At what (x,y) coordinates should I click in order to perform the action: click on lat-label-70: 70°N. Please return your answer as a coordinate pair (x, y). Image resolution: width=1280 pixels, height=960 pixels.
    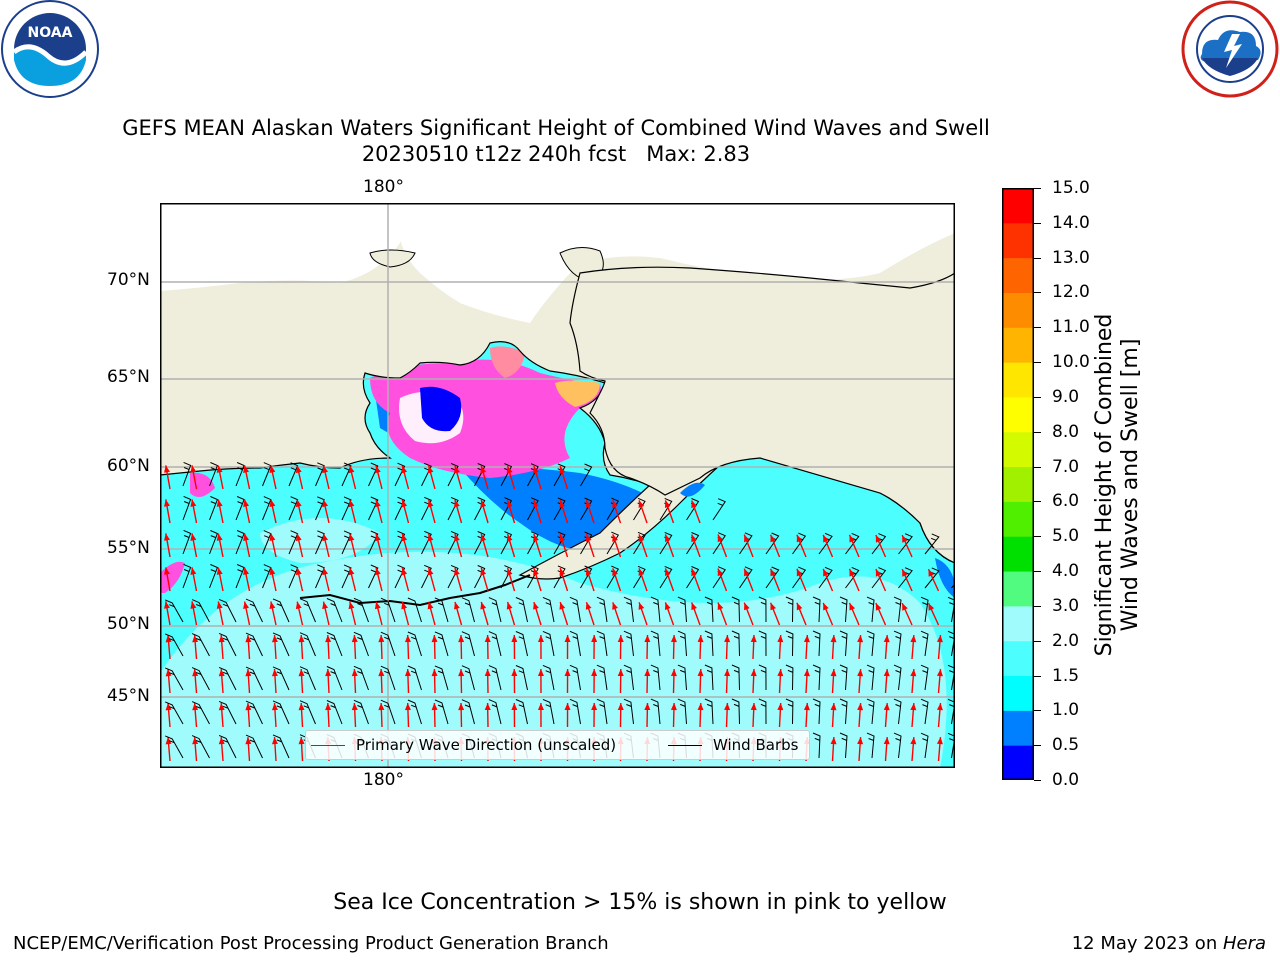
    Looking at the image, I should click on (128, 280).